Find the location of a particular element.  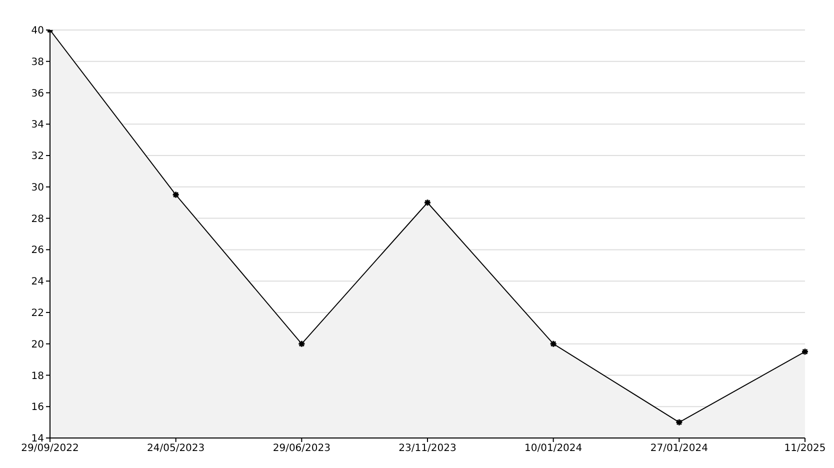

y-tick-label: 14 is located at coordinates (37, 439).